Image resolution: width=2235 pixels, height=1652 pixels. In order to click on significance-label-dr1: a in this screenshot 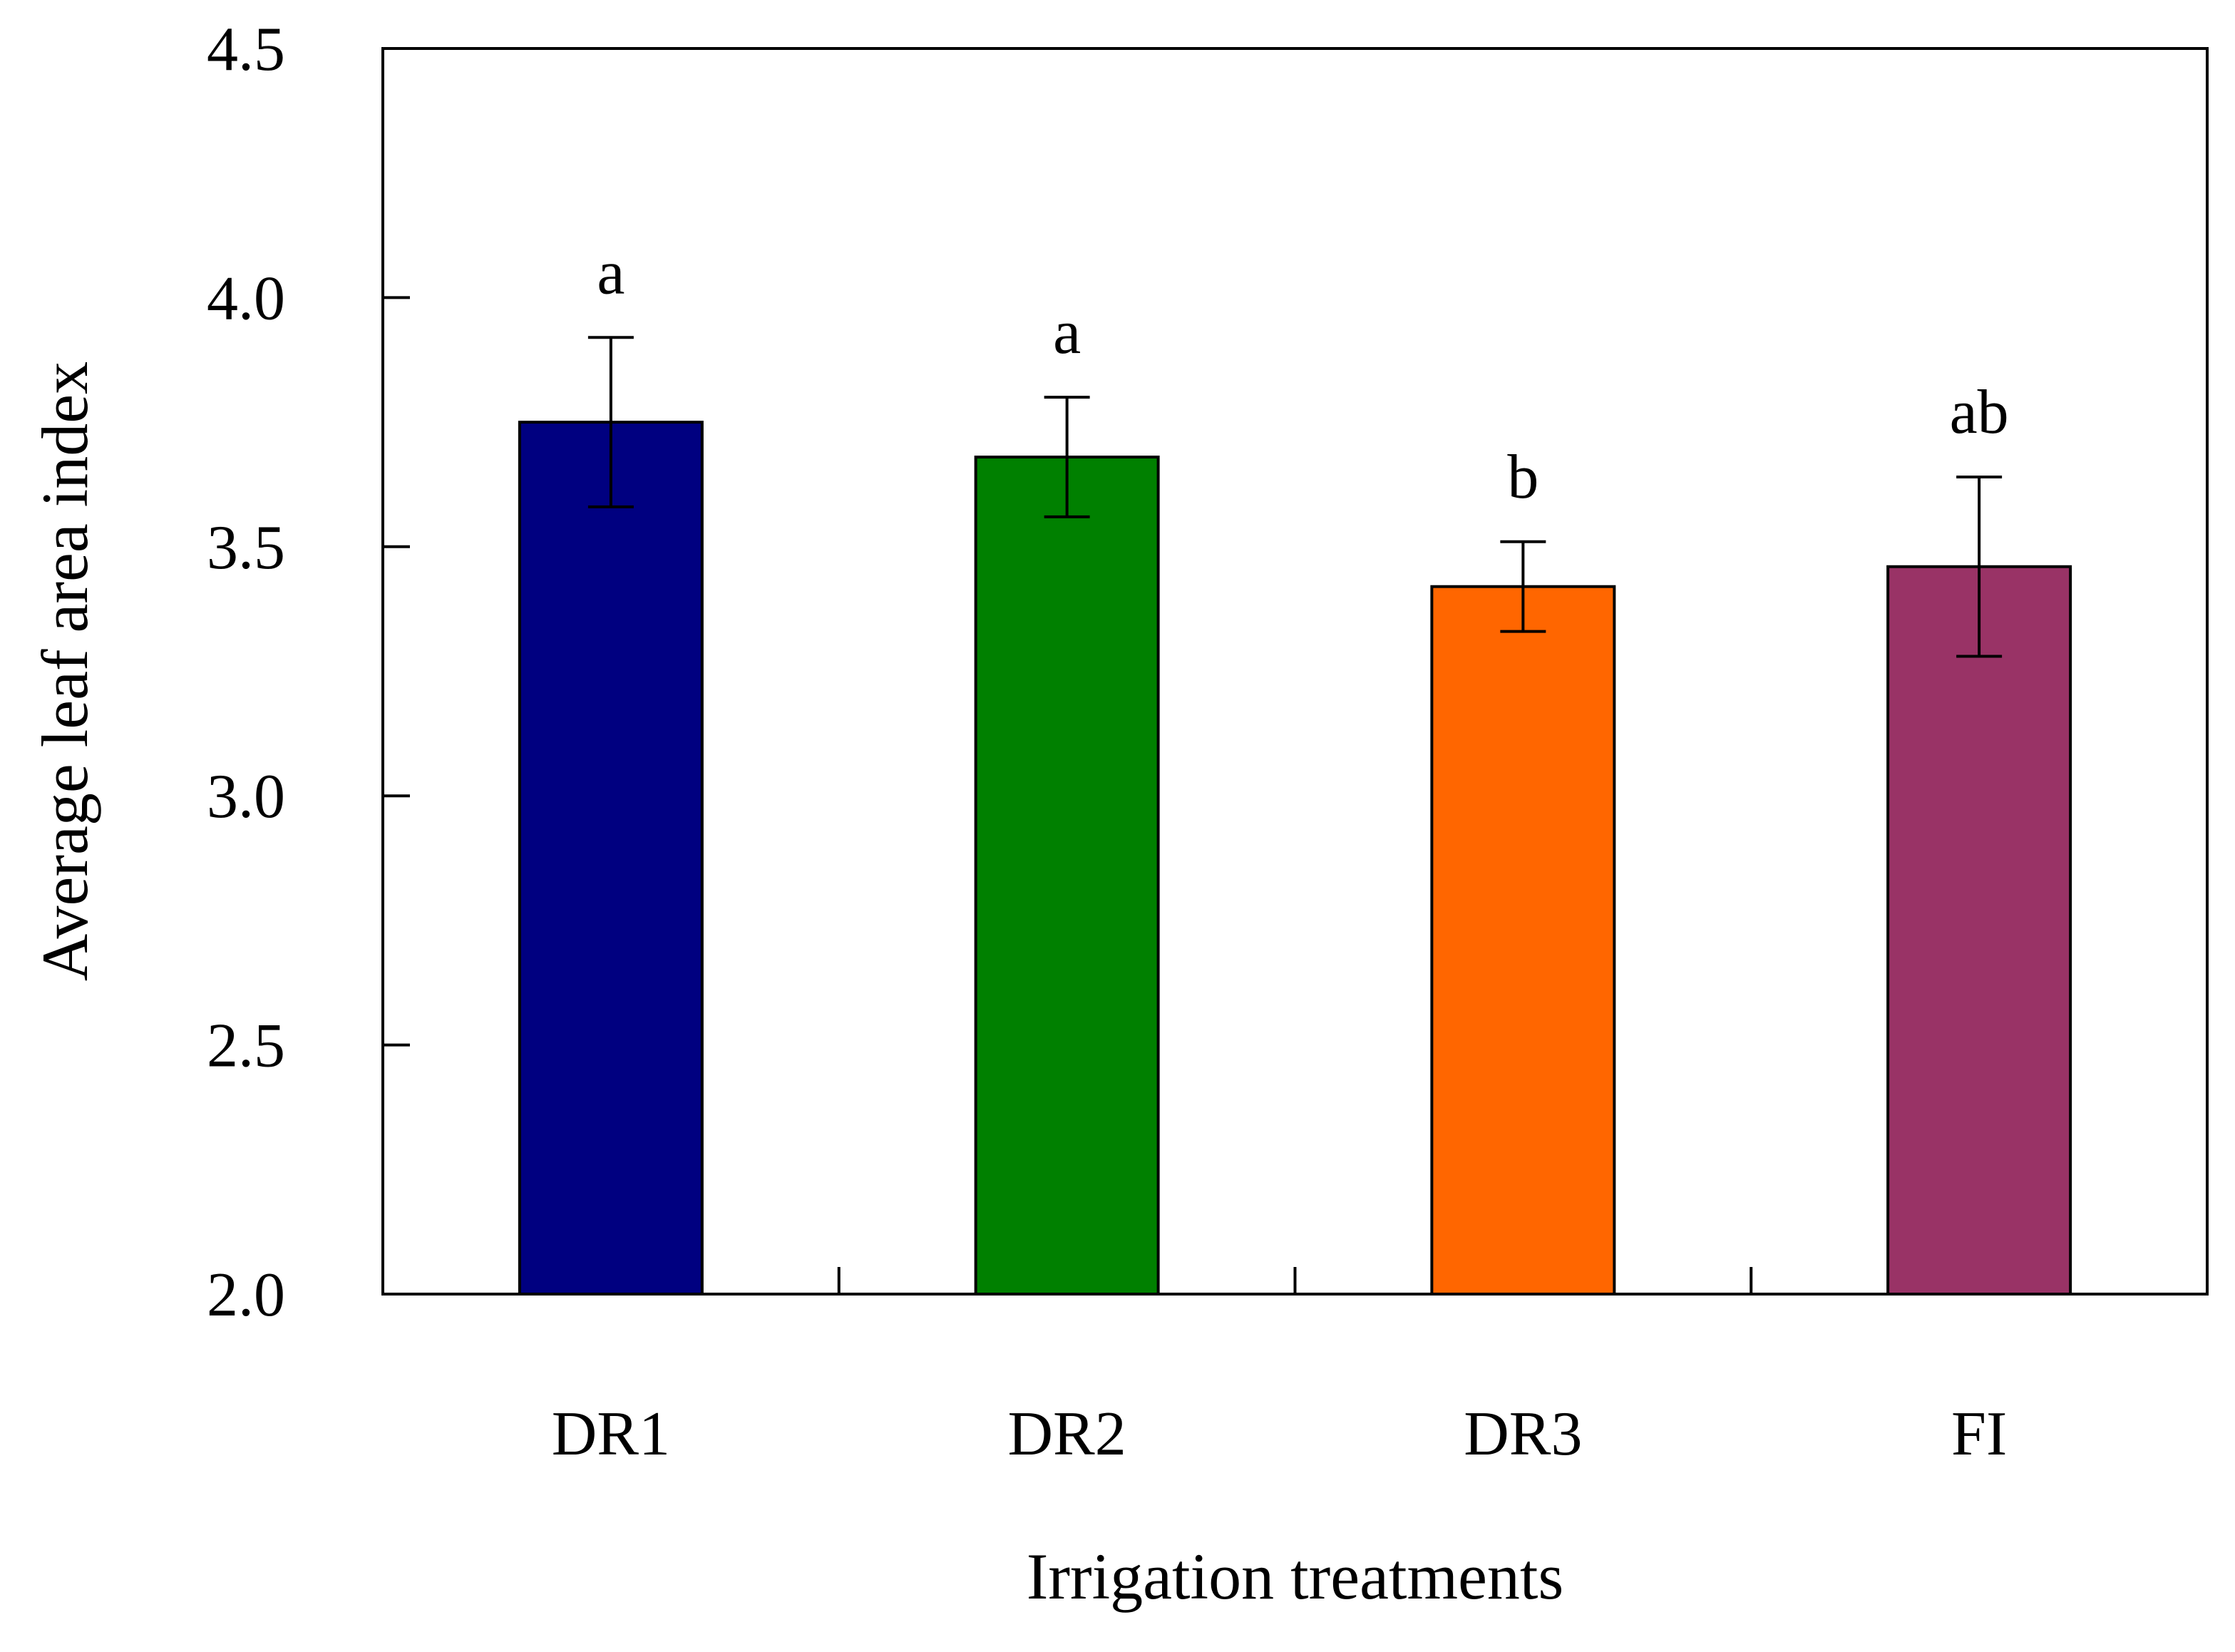, I will do `click(611, 272)`.